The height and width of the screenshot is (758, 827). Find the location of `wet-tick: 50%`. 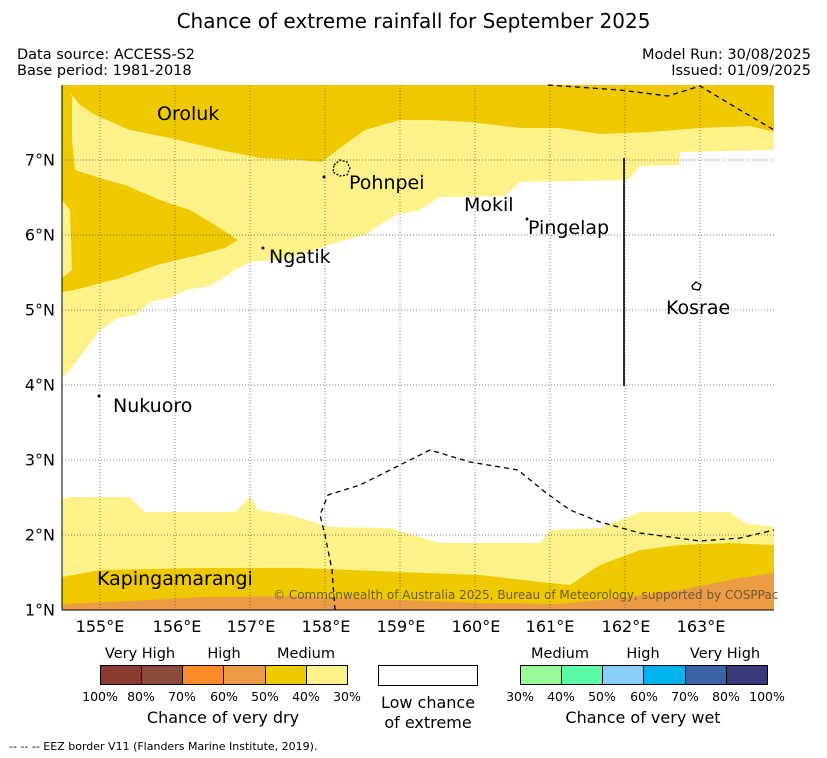

wet-tick: 50% is located at coordinates (602, 696).